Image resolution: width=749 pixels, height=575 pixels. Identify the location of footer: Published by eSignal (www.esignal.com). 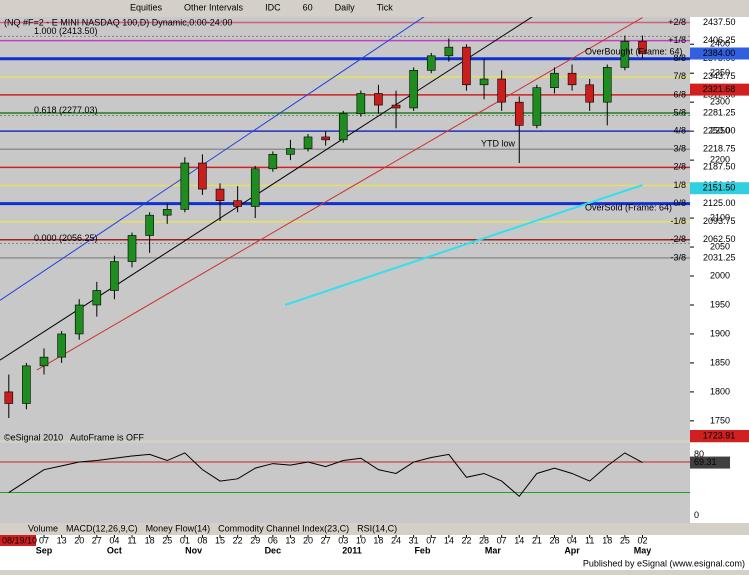
(664, 563).